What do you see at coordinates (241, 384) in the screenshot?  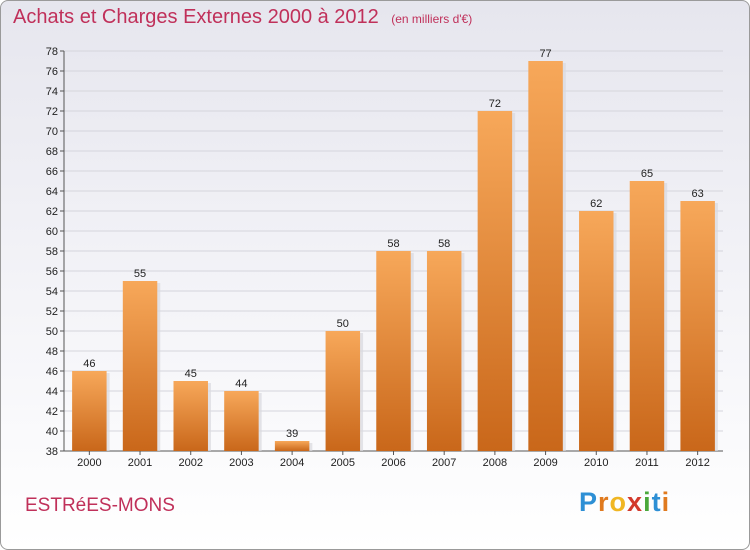 I see `data-label: 44` at bounding box center [241, 384].